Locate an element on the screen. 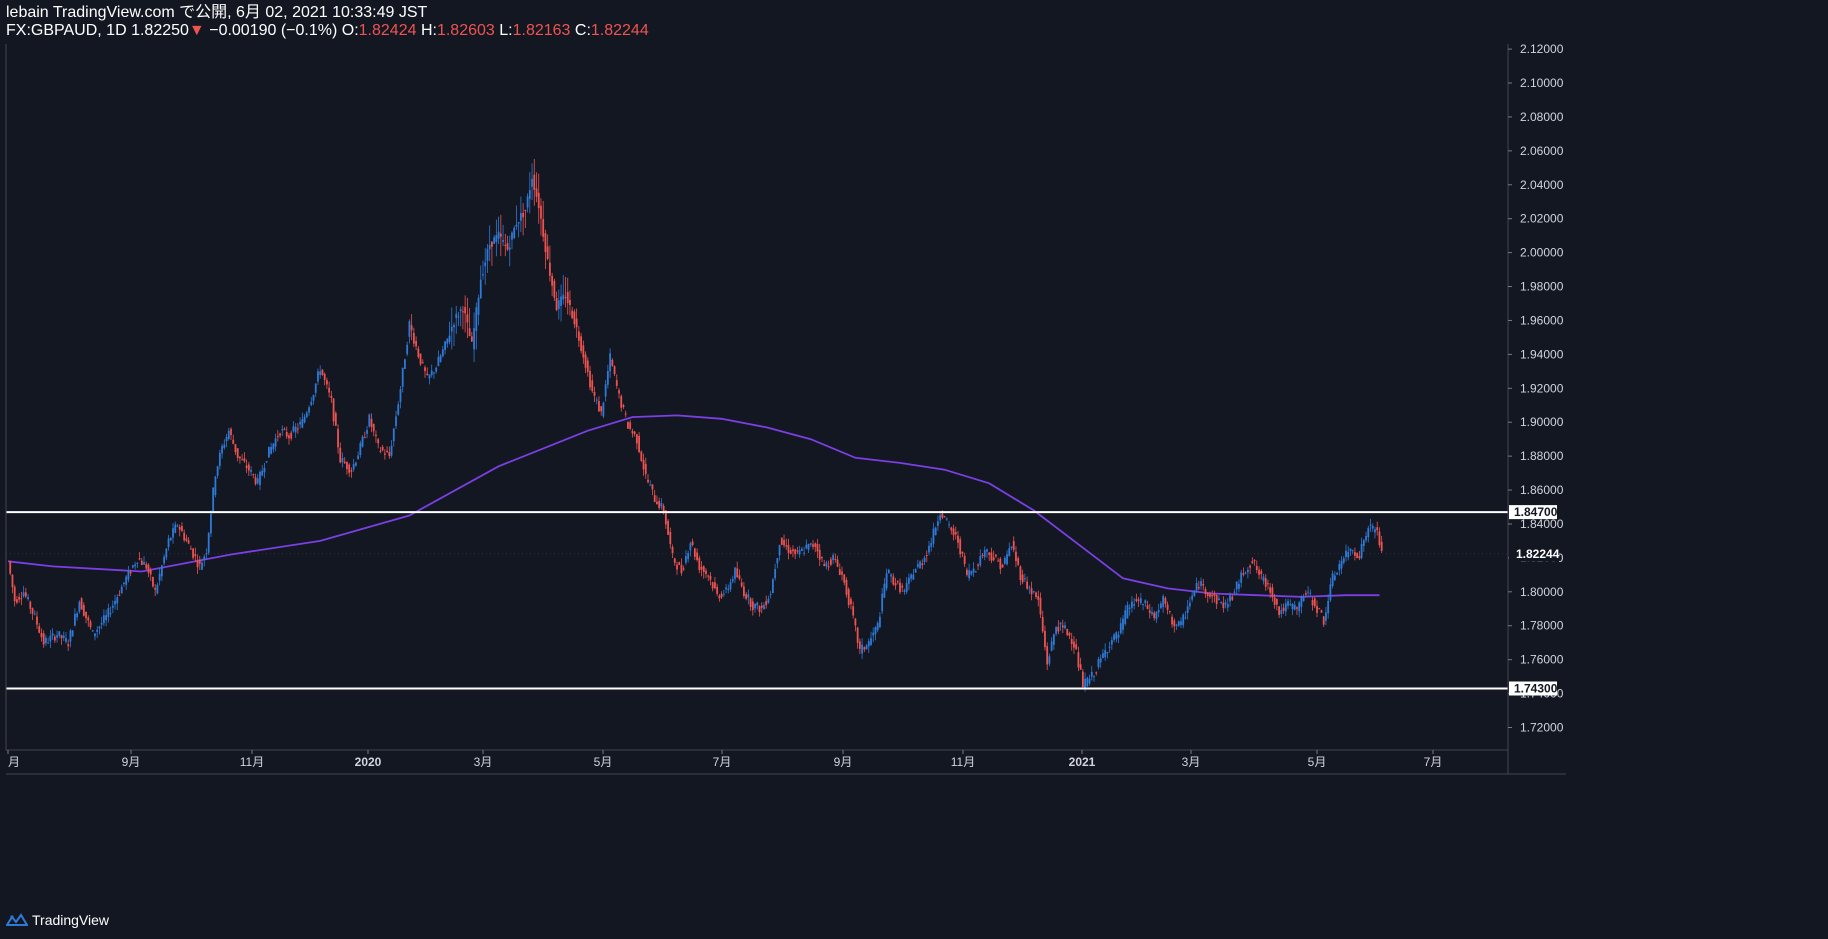 This screenshot has width=1828, height=939. x-tick-label: 3月 is located at coordinates (483, 762).